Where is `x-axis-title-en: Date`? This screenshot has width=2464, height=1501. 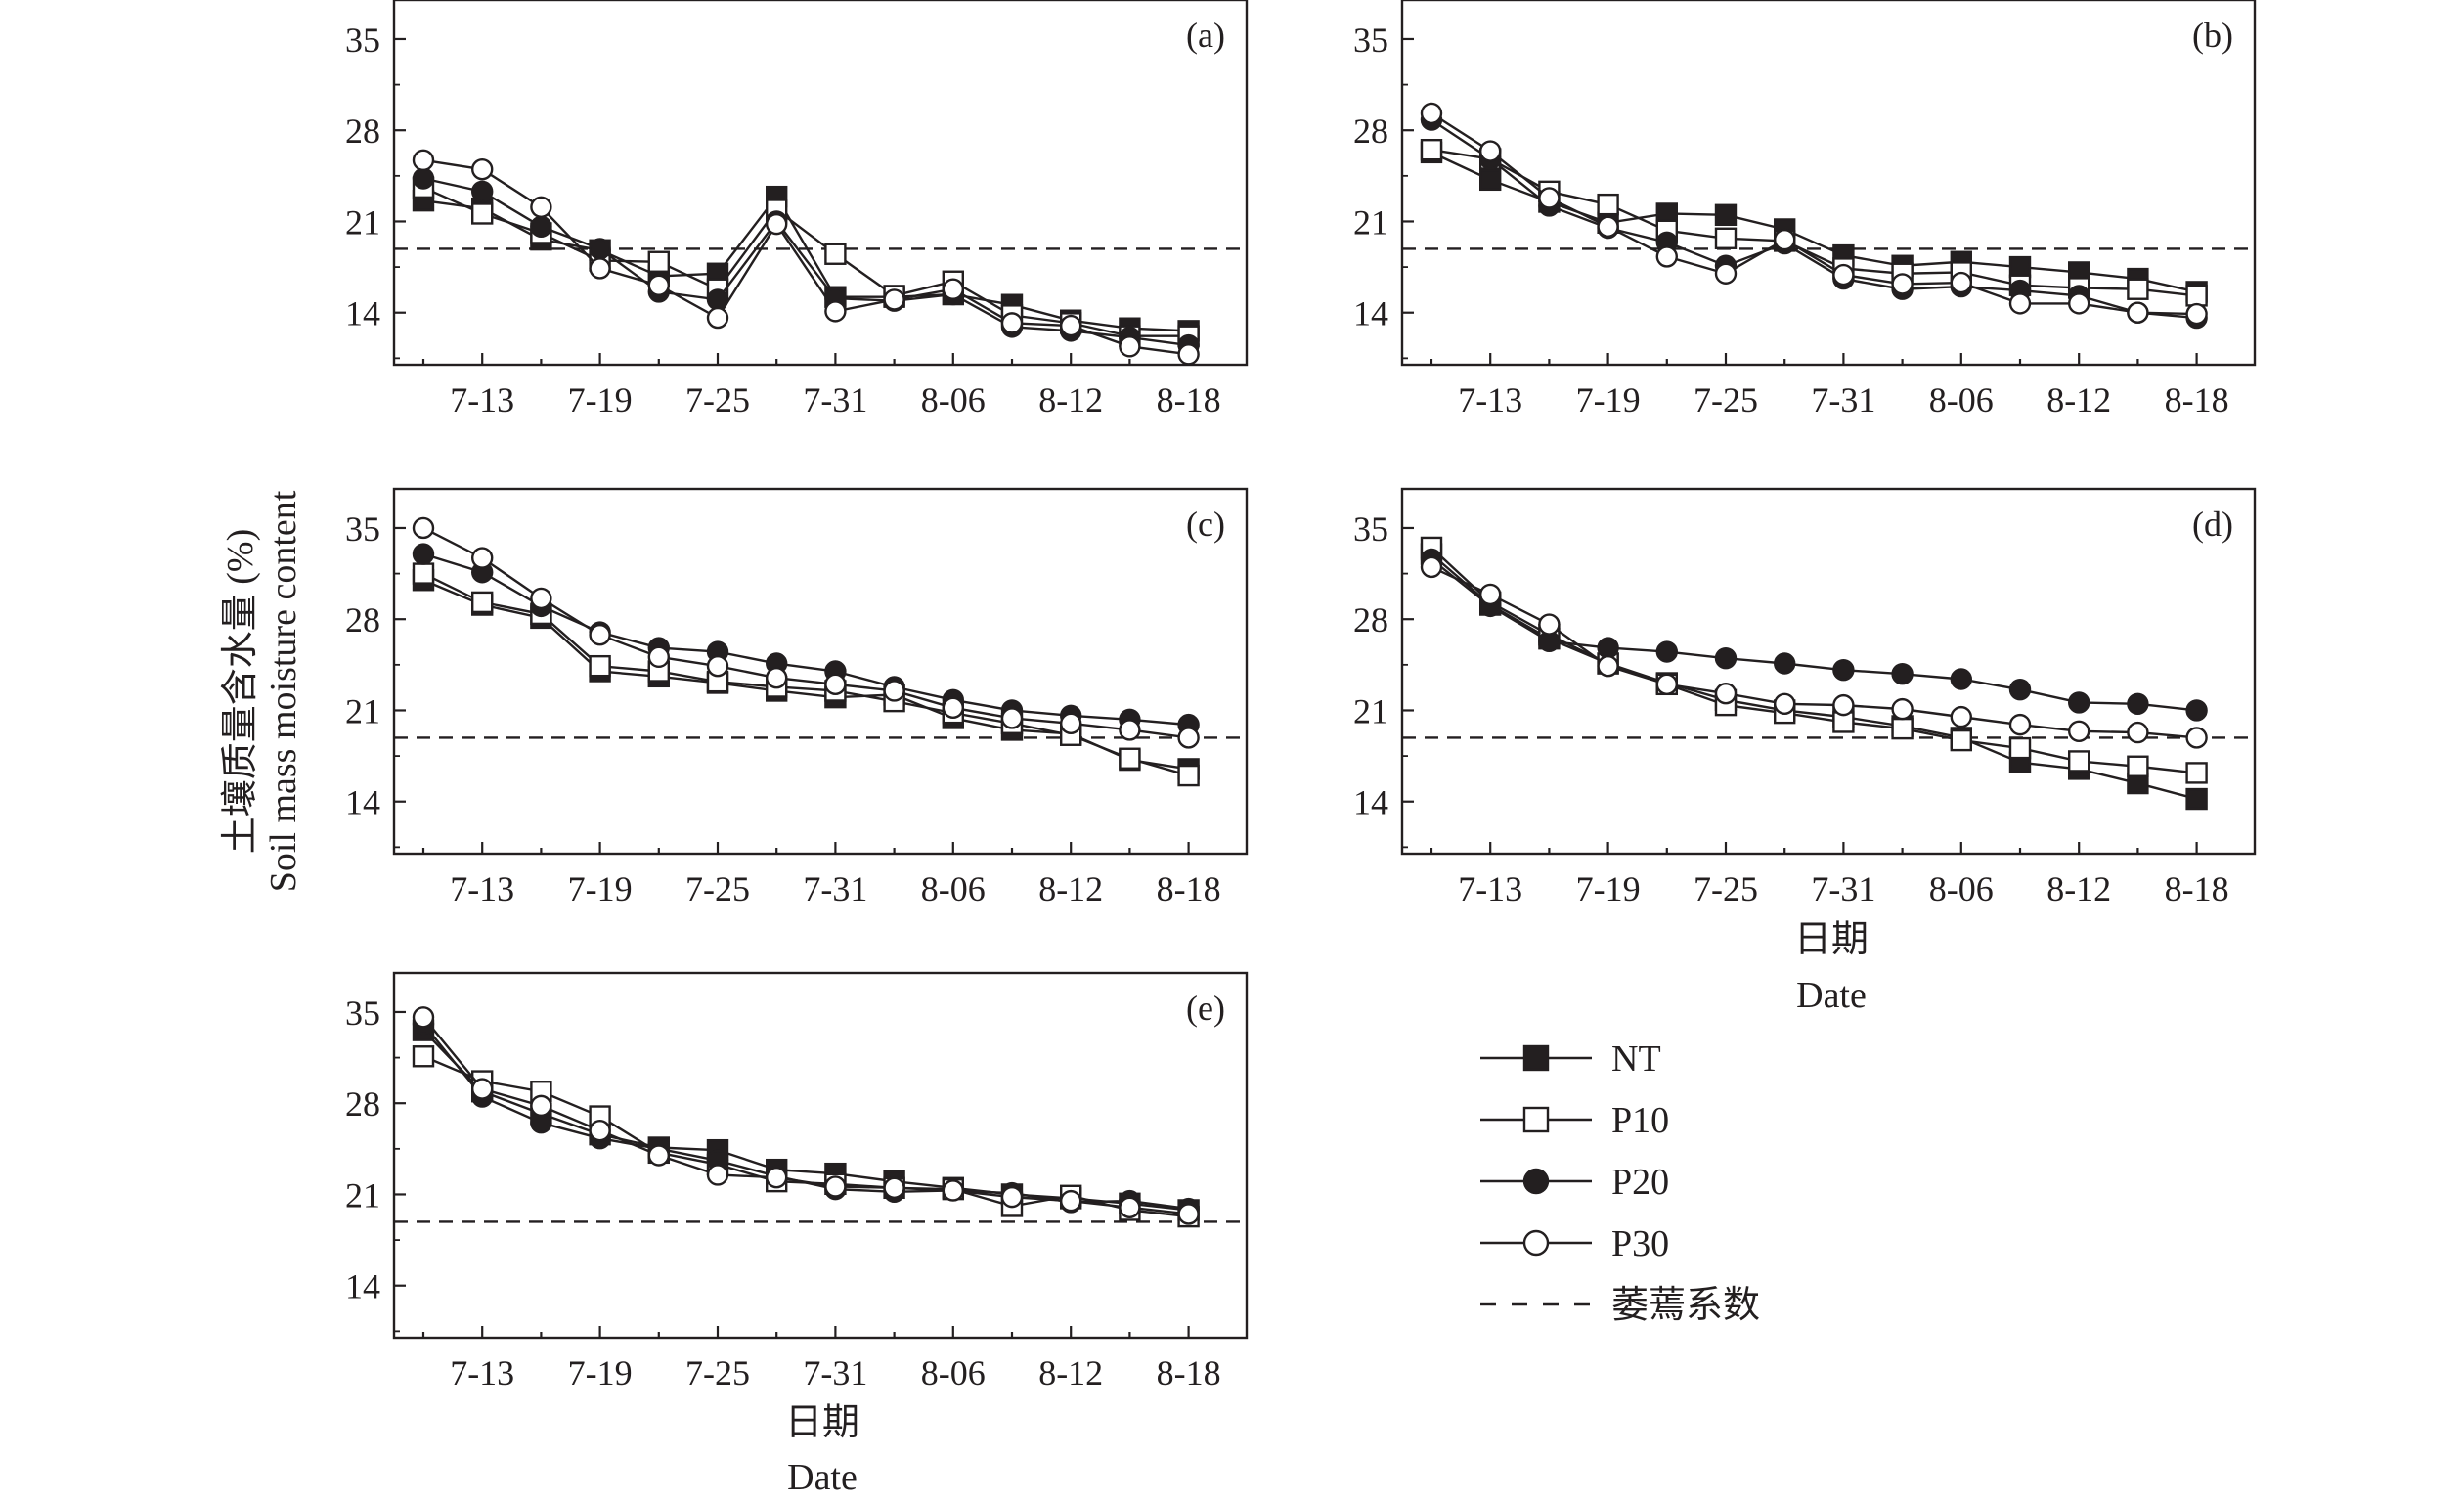
x-axis-title-en: Date is located at coordinates (822, 1477).